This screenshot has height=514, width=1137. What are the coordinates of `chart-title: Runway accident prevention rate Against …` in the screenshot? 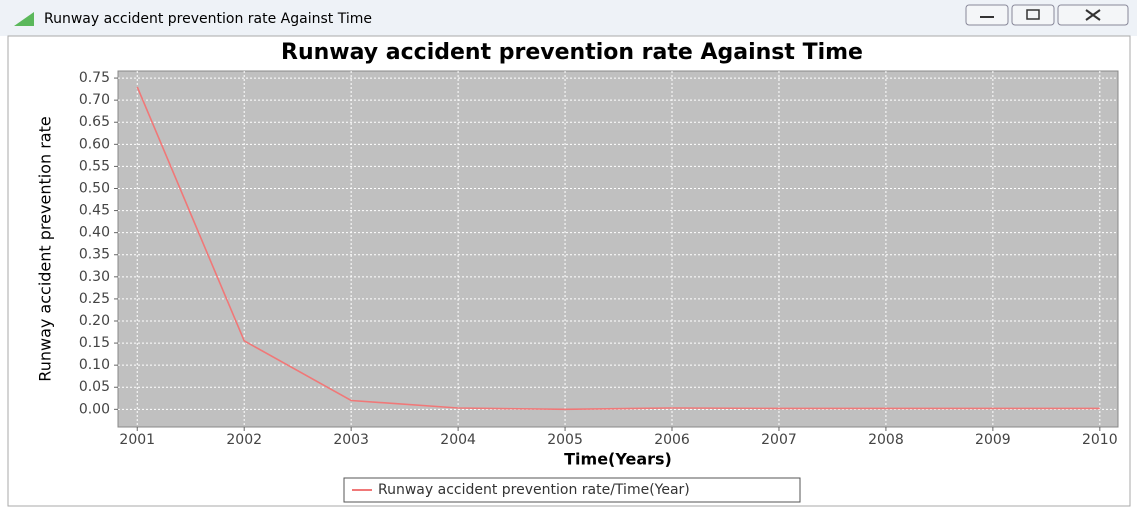 It's located at (572, 52).